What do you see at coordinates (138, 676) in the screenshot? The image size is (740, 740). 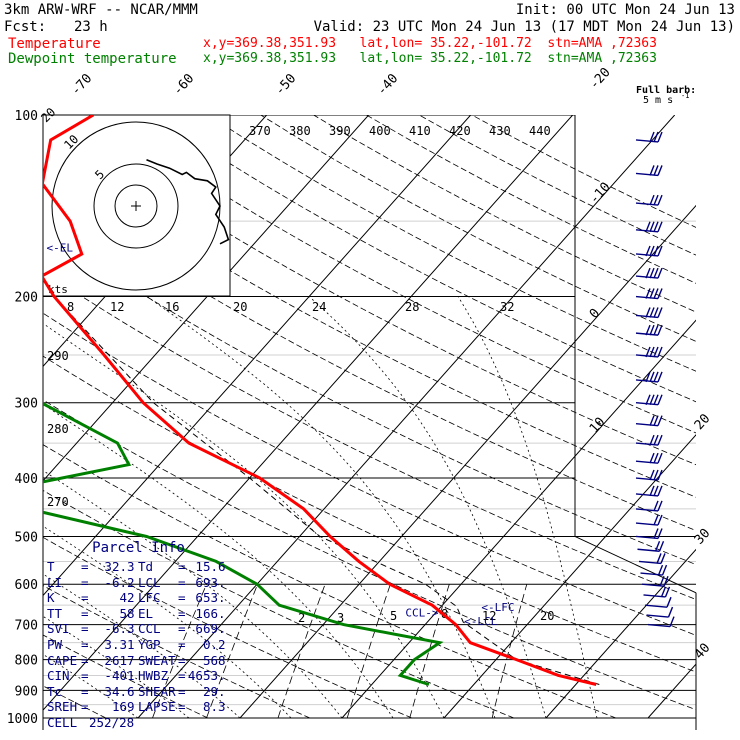 I see `parcel-info-row: CIN = -401 HWBZ = 4653.` at bounding box center [138, 676].